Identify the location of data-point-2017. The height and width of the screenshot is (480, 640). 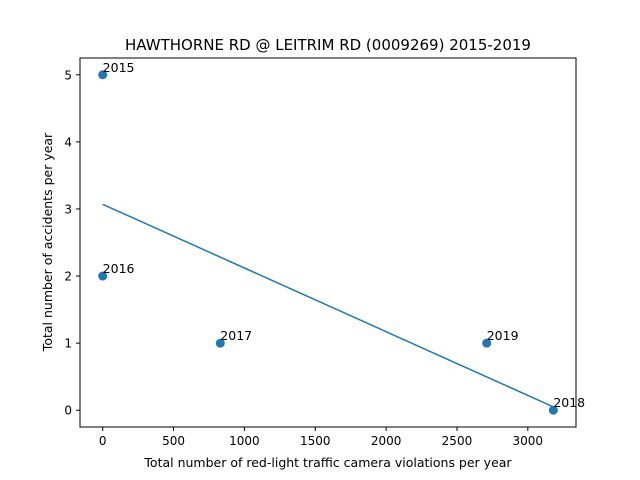
(220, 343).